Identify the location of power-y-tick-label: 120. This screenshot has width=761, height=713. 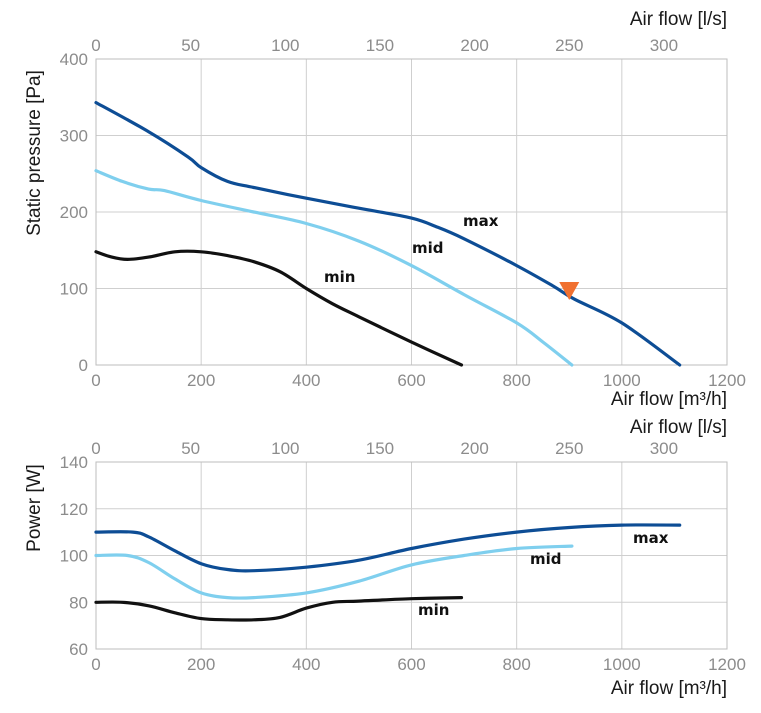
(74, 509).